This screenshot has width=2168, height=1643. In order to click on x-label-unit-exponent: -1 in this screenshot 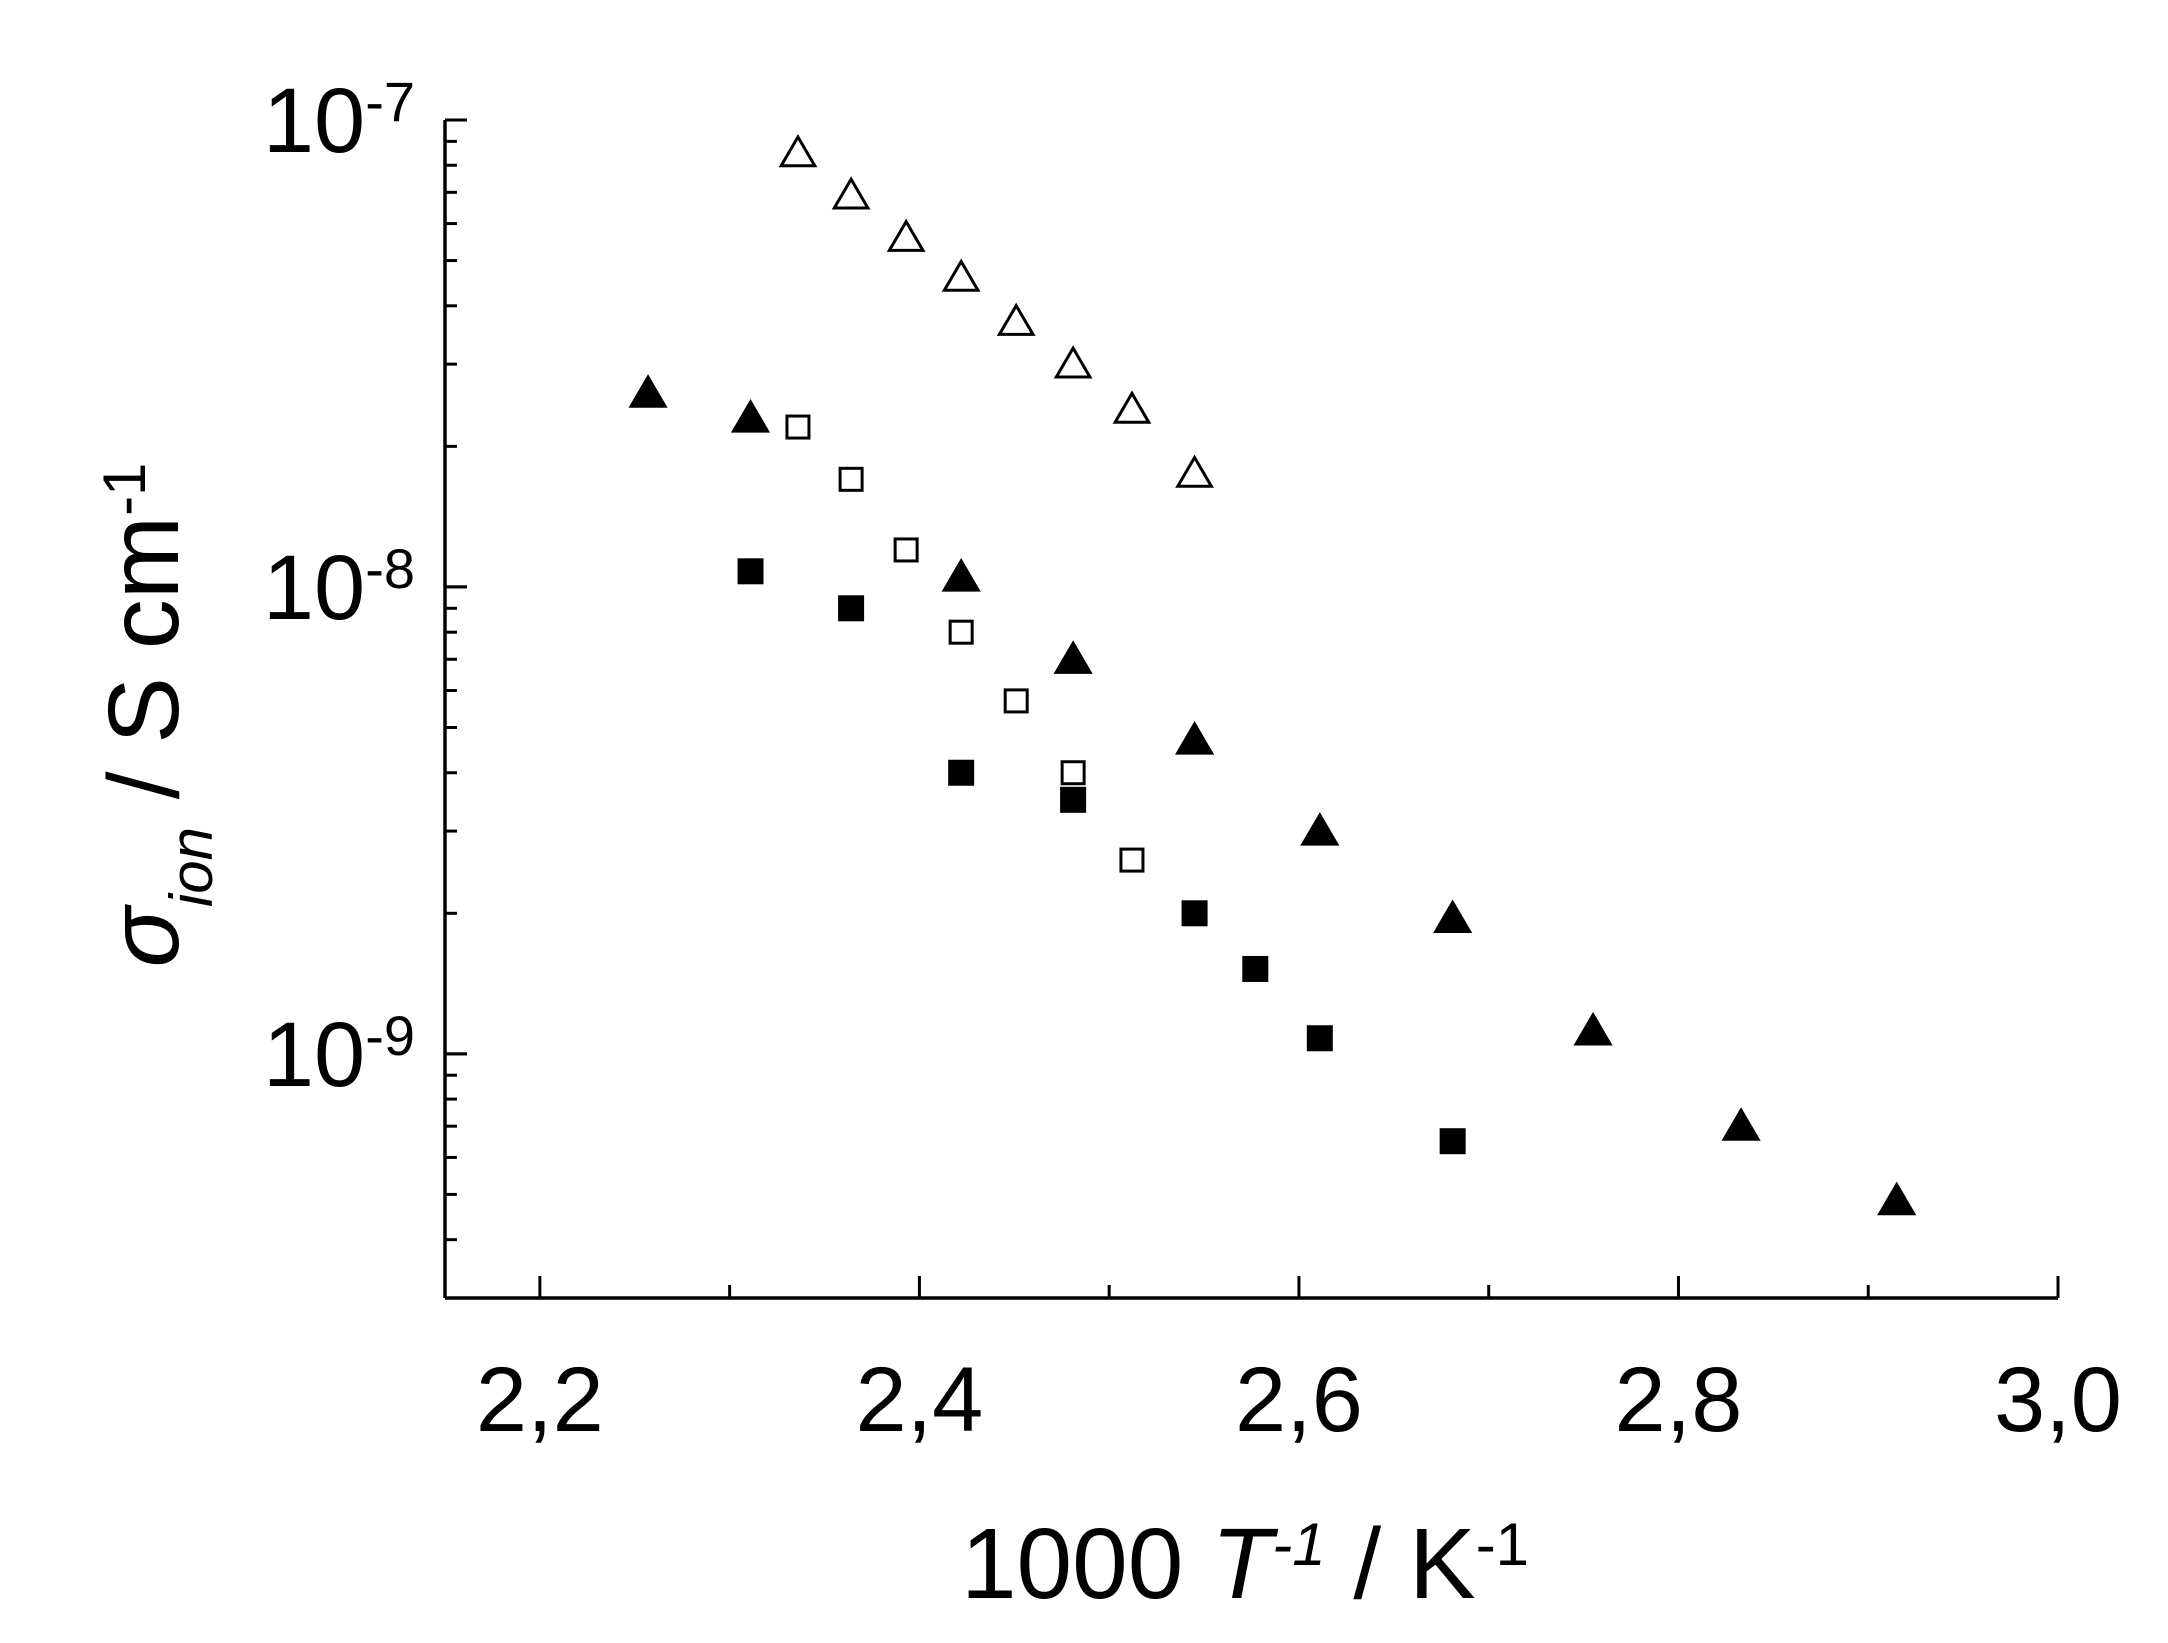, I will do `click(1502, 1544)`.